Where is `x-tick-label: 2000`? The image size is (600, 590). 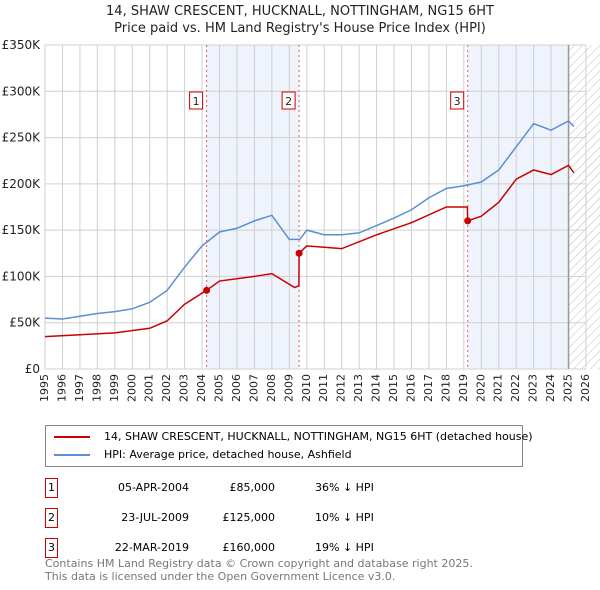
x-tick-label: 2000 is located at coordinates (131, 388).